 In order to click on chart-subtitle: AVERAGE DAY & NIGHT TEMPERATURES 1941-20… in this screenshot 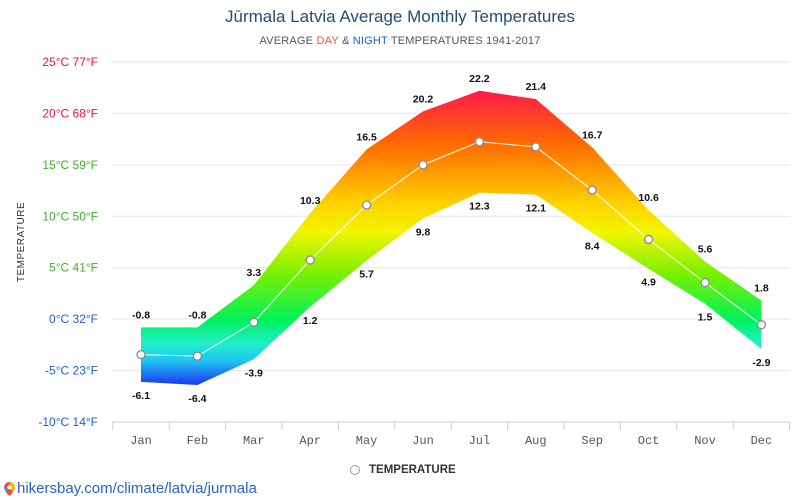, I will do `click(400, 41)`.